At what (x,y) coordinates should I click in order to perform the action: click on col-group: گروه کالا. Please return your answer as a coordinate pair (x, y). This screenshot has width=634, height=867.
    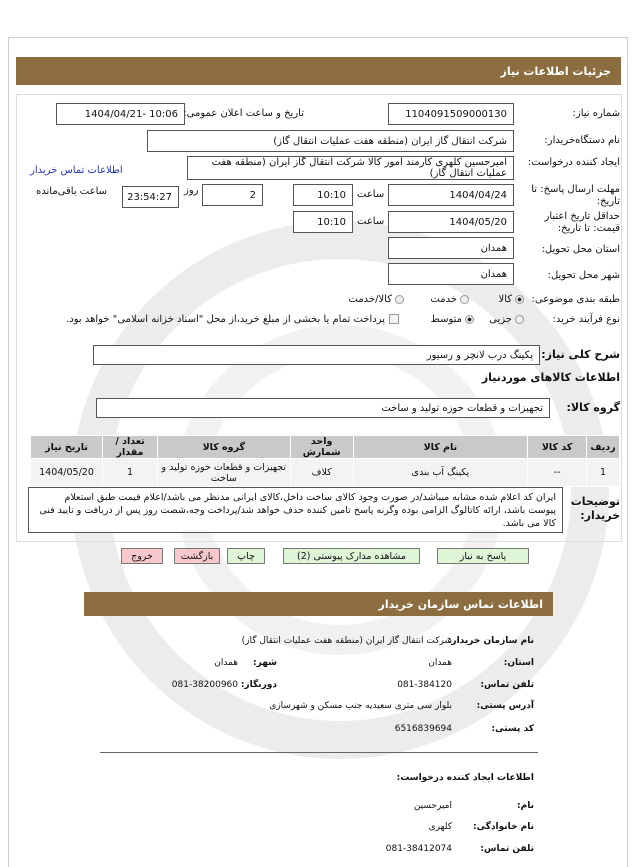
    Looking at the image, I should click on (223, 447).